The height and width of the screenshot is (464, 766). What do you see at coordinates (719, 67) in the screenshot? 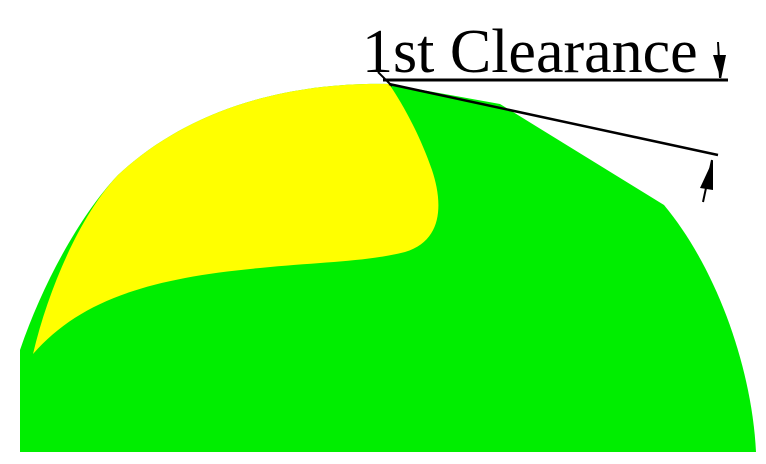
I see `upper-arrowhead` at bounding box center [719, 67].